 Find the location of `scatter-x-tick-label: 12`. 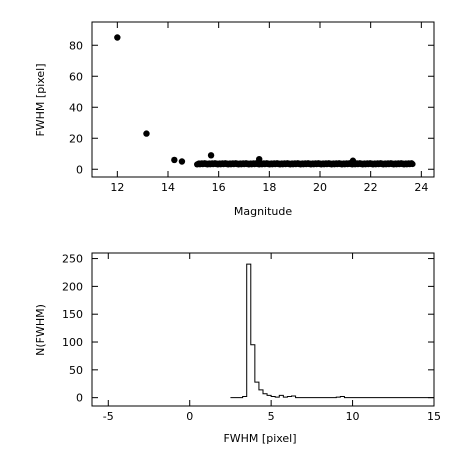

scatter-x-tick-label: 12 is located at coordinates (117, 187).